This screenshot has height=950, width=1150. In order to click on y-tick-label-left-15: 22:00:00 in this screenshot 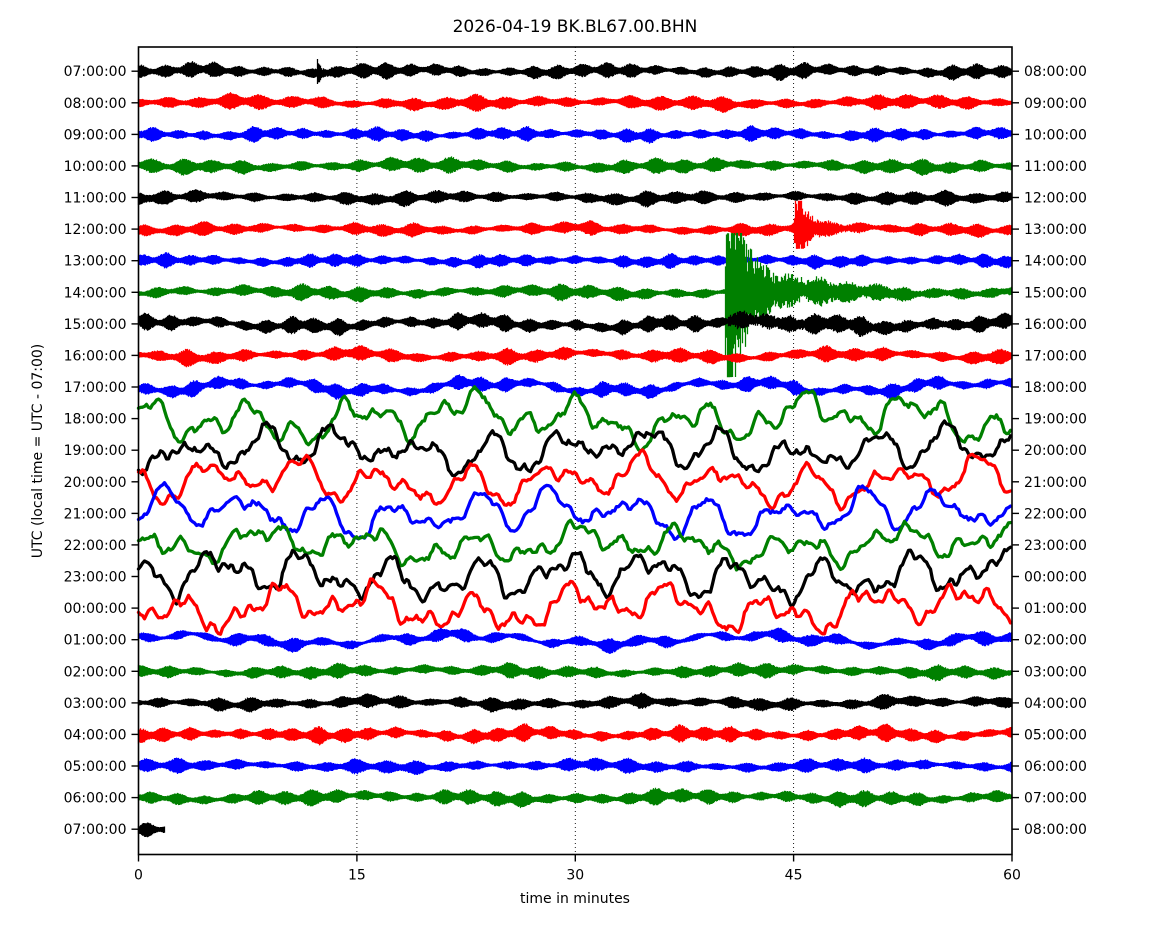, I will do `click(95, 546)`.